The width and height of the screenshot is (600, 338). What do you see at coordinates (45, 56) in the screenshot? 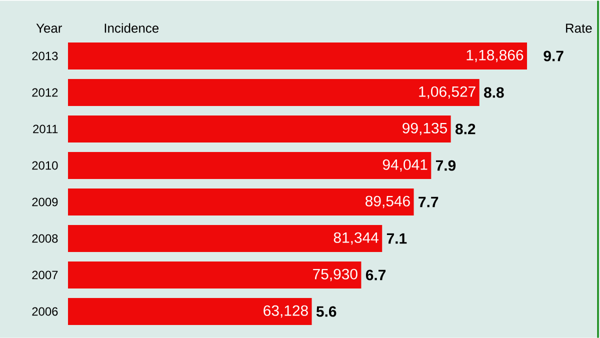
I see `y-tick-label: 2013` at bounding box center [45, 56].